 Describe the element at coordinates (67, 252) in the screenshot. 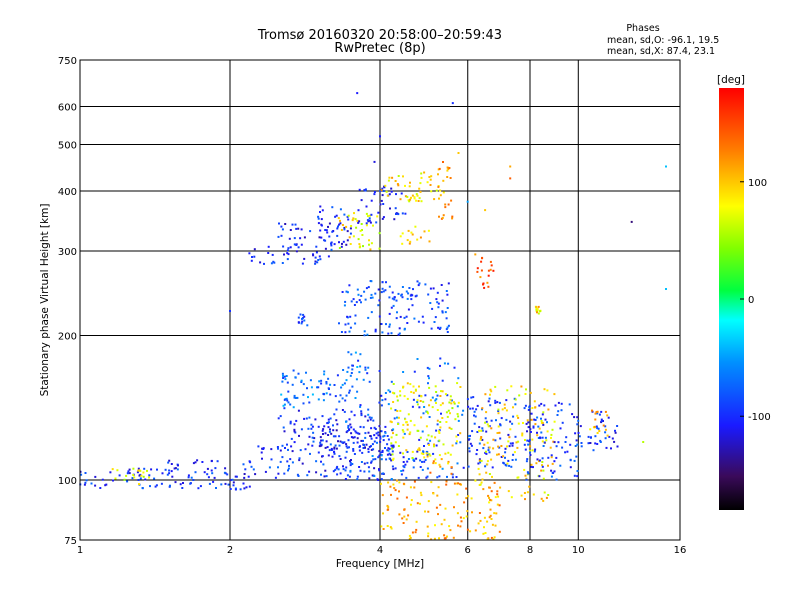

I see `y-tick-label: 300` at that location.